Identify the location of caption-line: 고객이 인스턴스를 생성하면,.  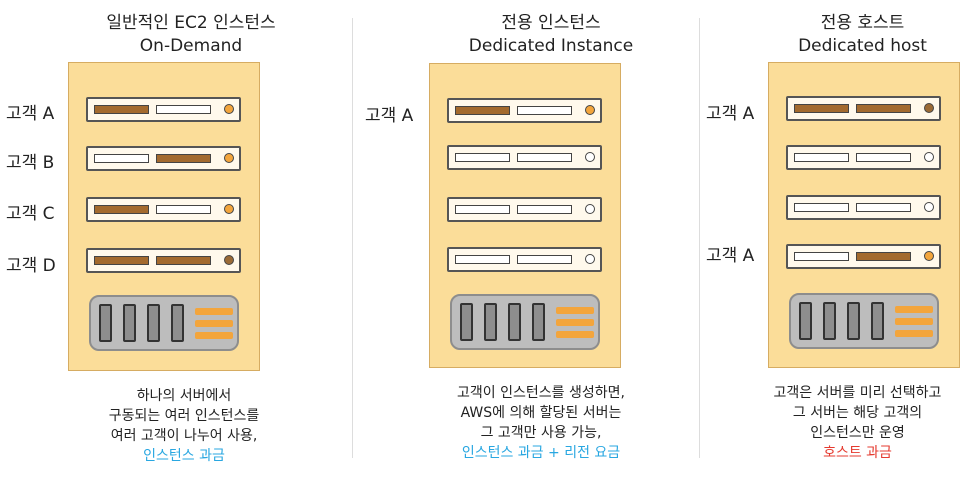
(541, 393).